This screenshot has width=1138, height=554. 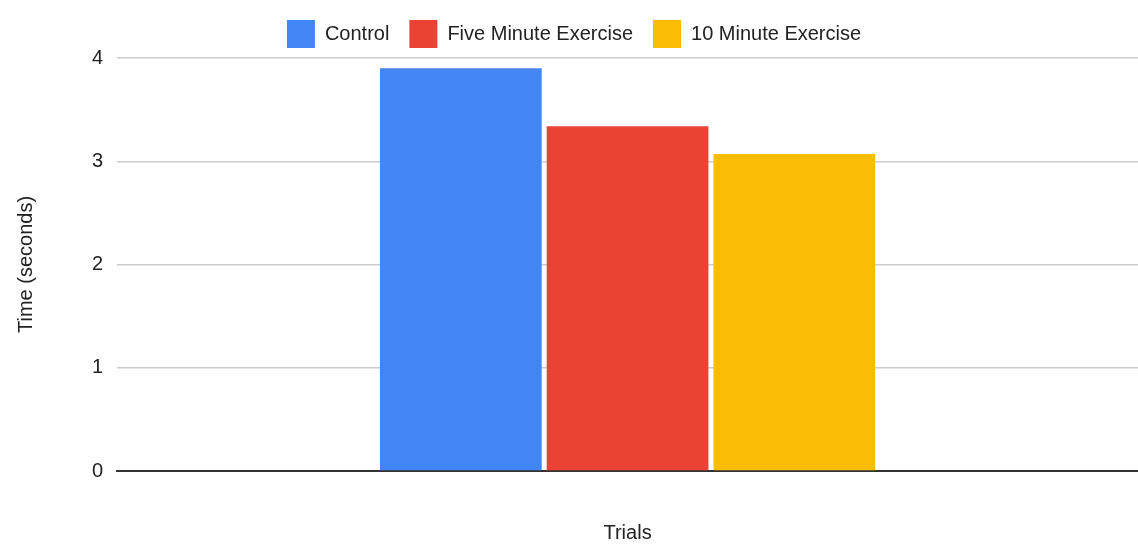 I want to click on y-axis-title: Time (seconds), so click(x=24, y=264).